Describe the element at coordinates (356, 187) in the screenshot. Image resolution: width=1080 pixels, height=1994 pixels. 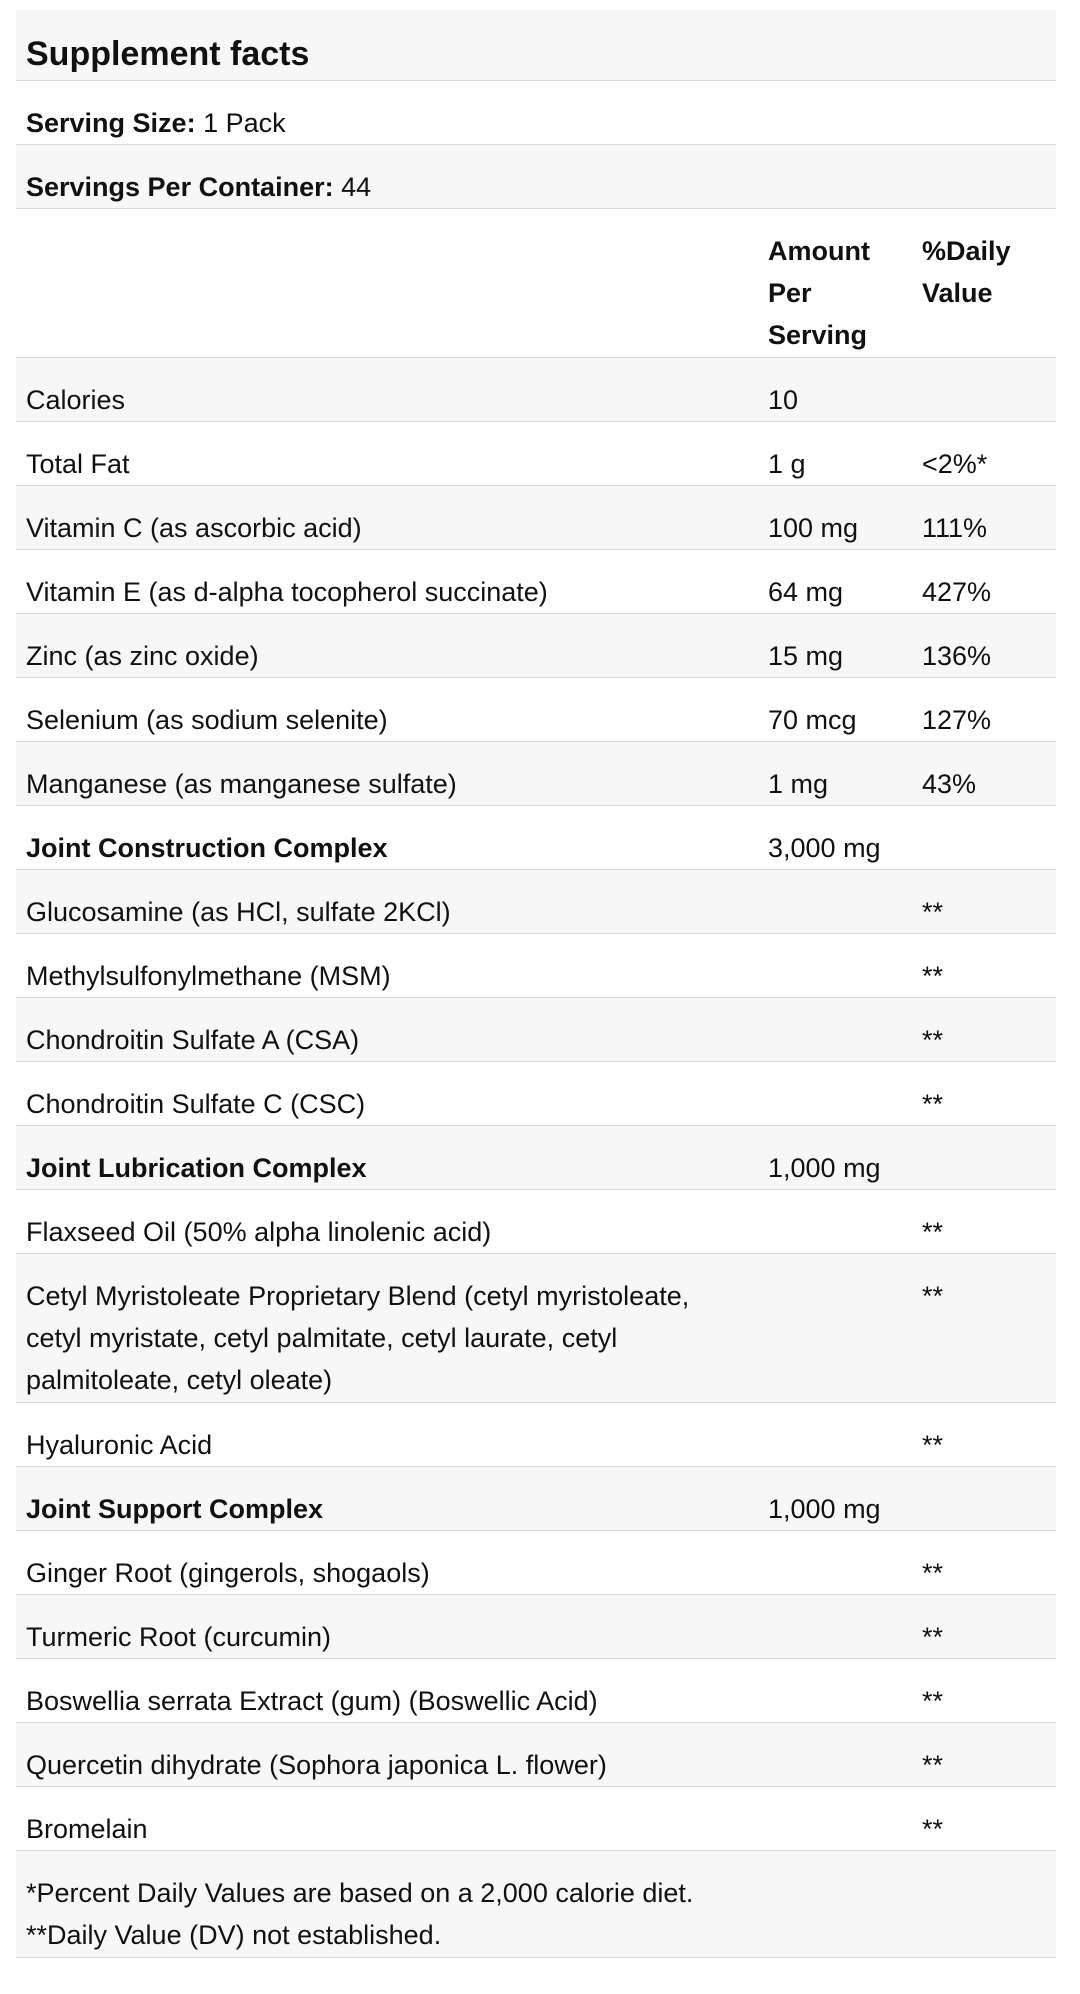
I see `servings-per-container-value: 44` at that location.